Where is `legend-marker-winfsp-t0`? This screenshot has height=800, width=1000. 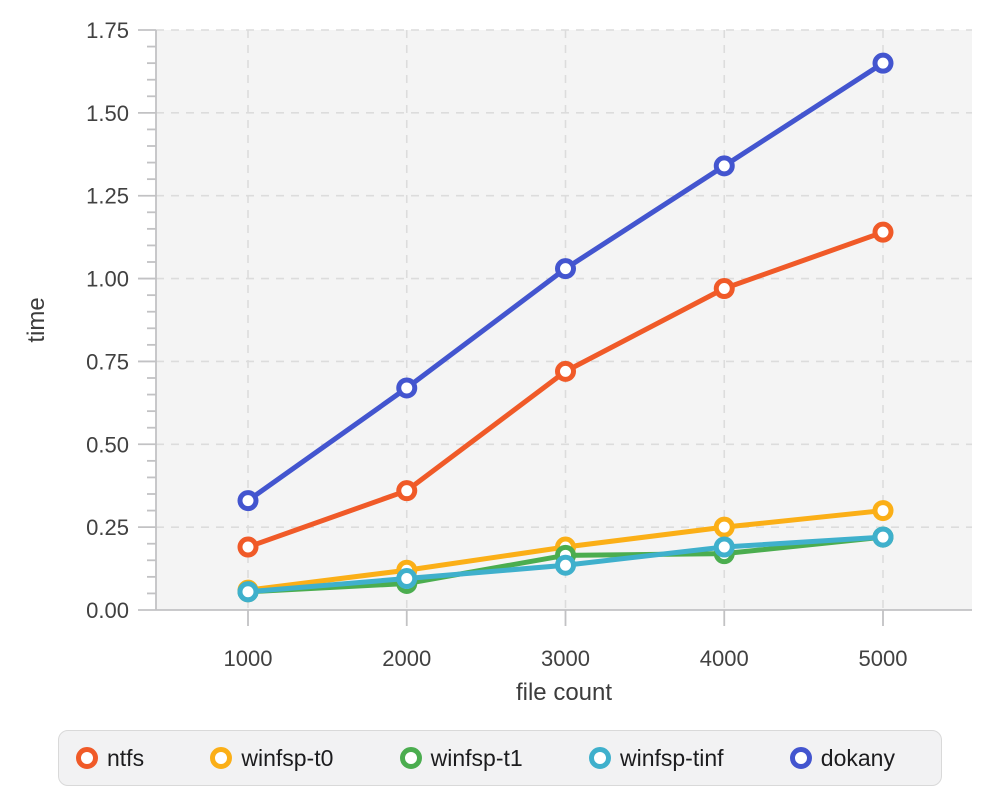
legend-marker-winfsp-t0 is located at coordinates (221, 758).